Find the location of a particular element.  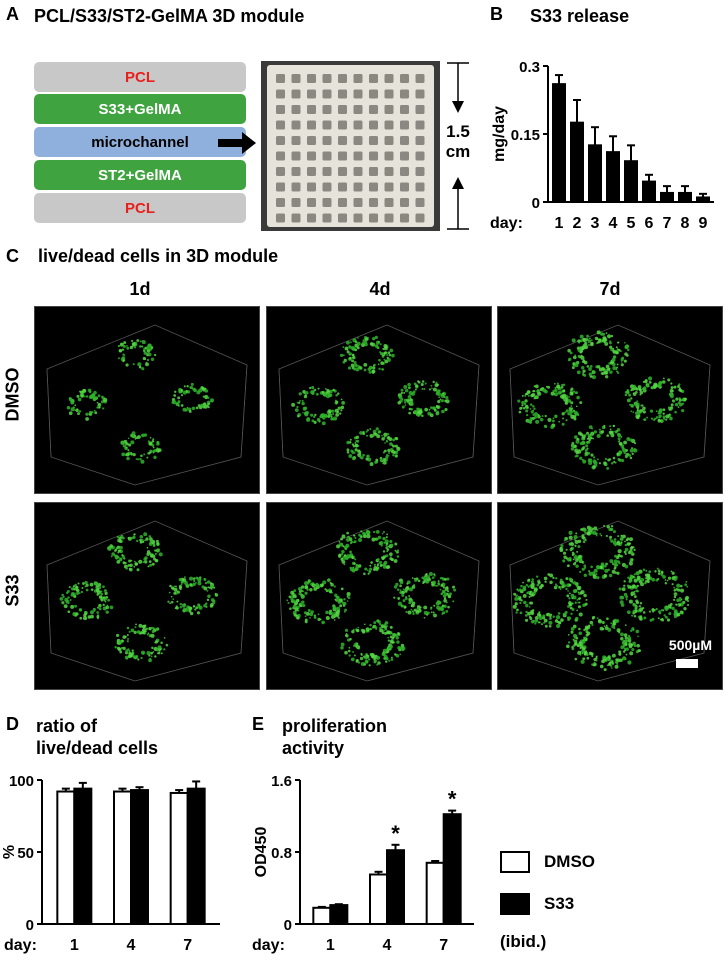

micrograph-dmso-4d is located at coordinates (379, 400).